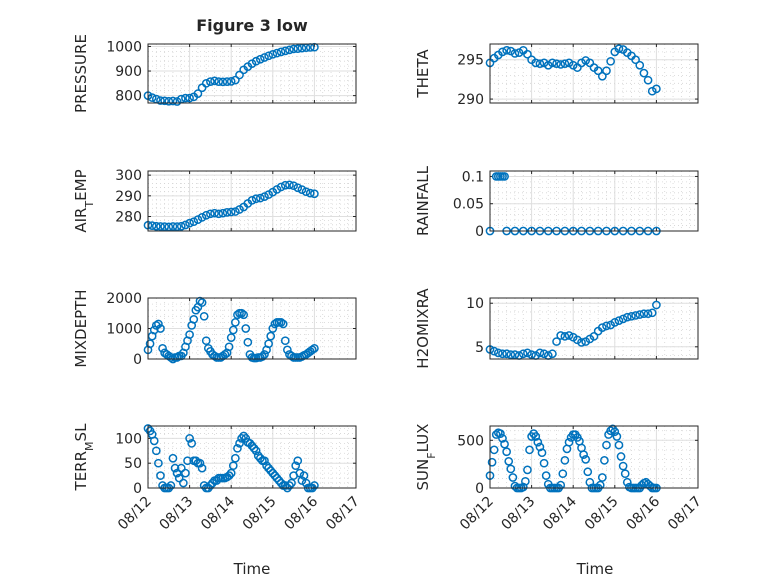  What do you see at coordinates (560, 513) in the screenshot?
I see `x-tick-label: 08/14` at bounding box center [560, 513].